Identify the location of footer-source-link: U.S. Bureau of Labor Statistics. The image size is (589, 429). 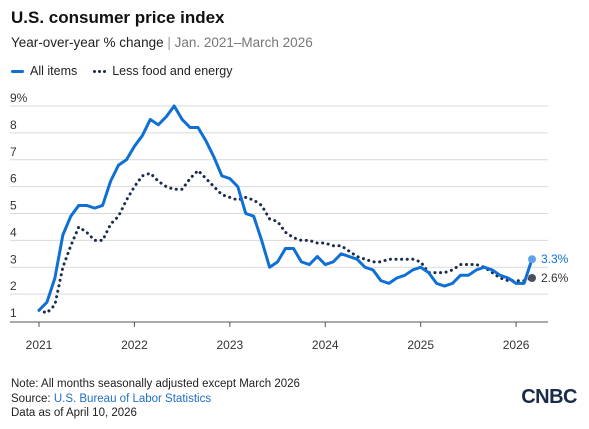
(132, 398).